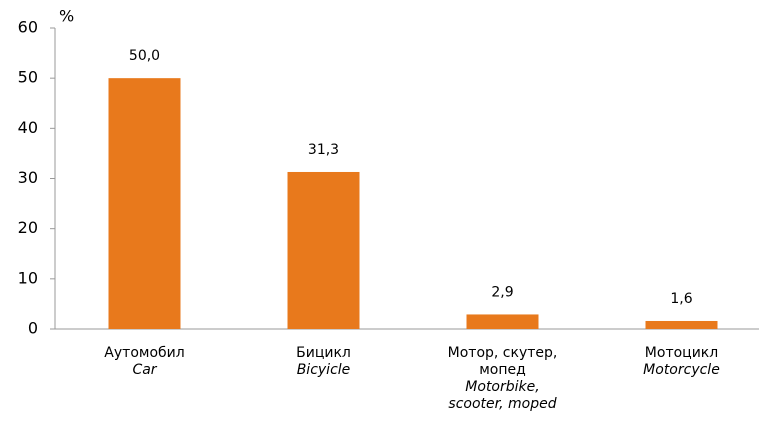 The height and width of the screenshot is (430, 759). I want to click on category-label: Мотор, скутер, мопед, so click(502, 361).